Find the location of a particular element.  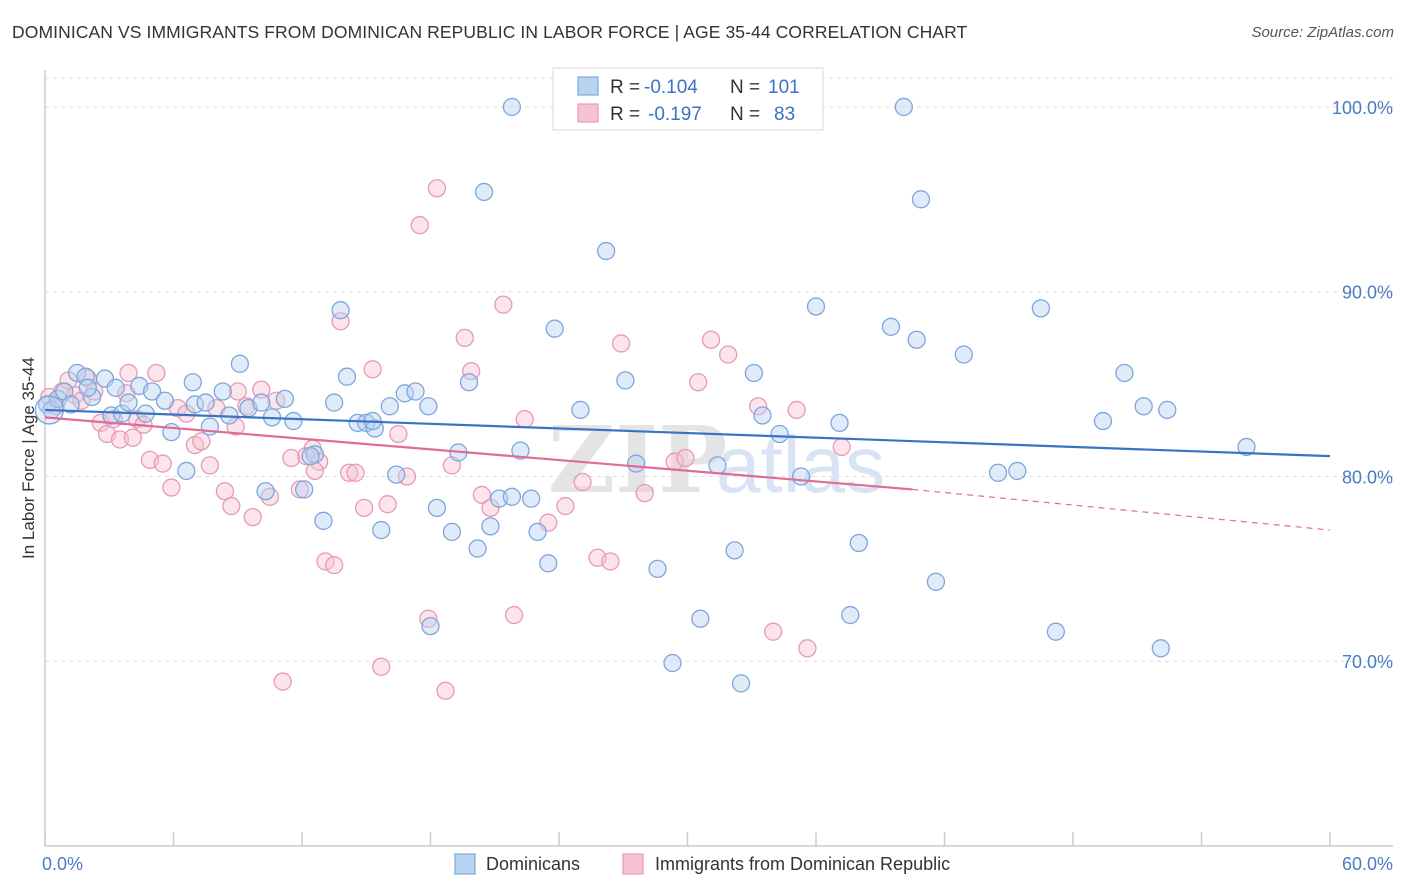

legend-n-label-1: N = is located at coordinates (745, 87).